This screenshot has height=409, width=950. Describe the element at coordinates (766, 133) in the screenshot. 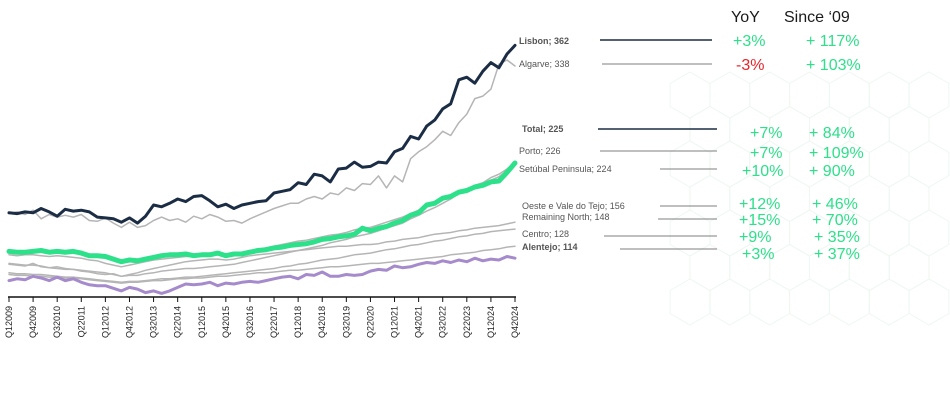

I see `yoy-value-total: +7%` at that location.